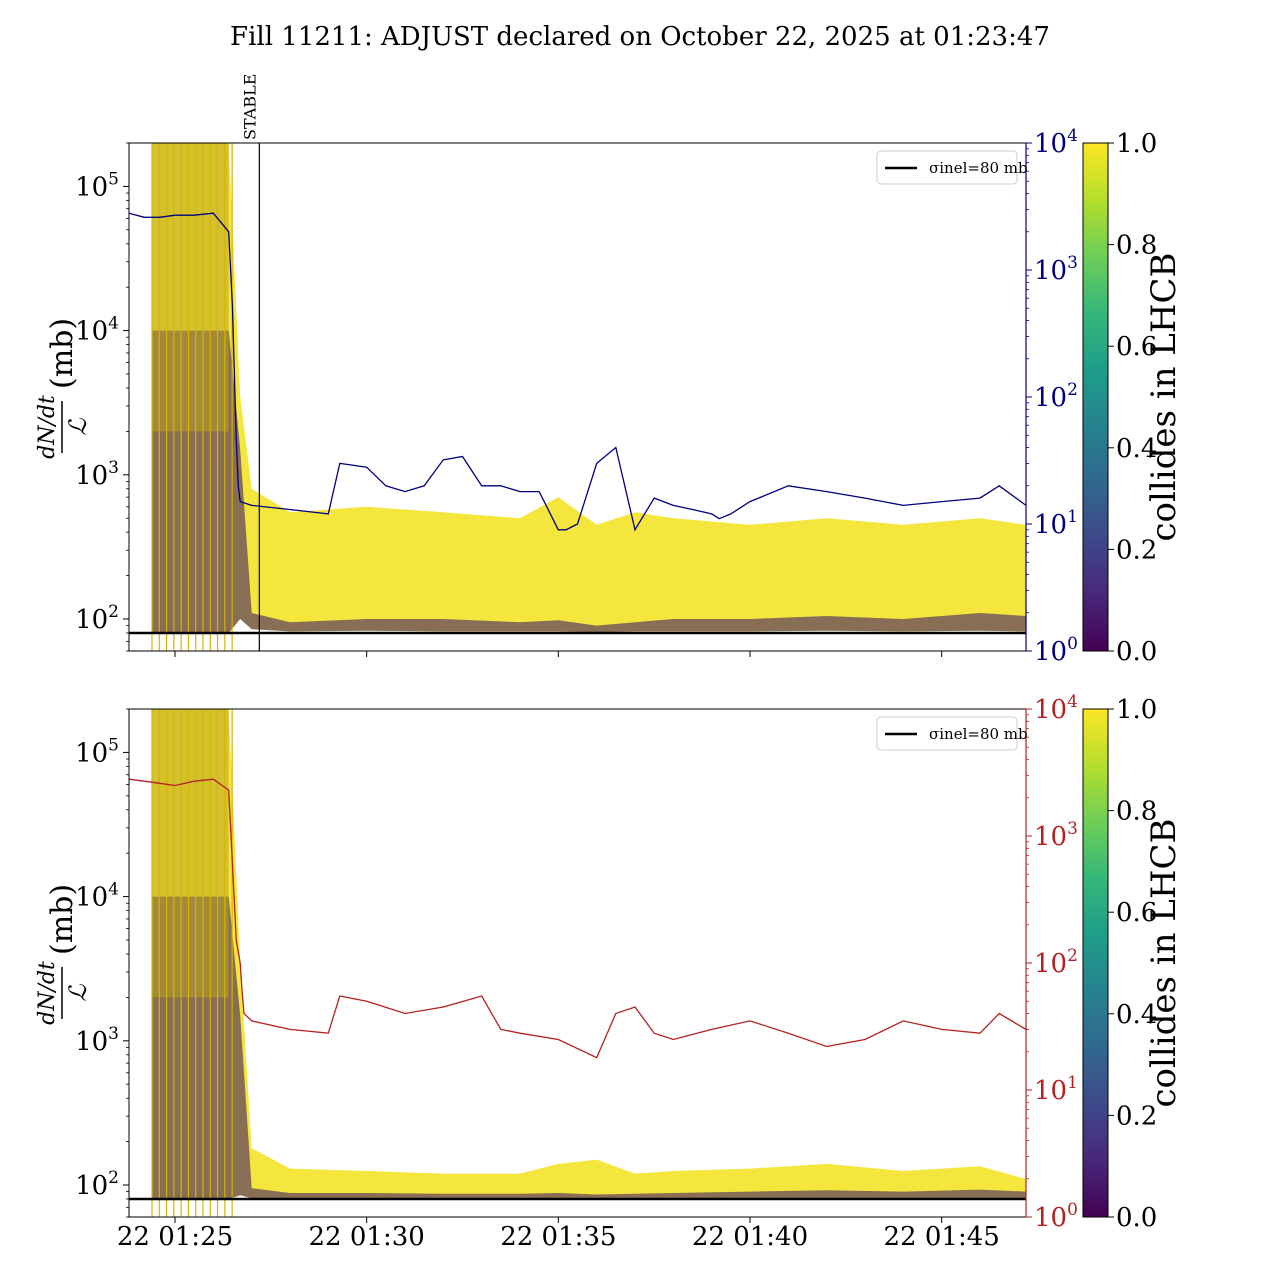 This screenshot has height=1280, width=1280. Describe the element at coordinates (1133, 398) in the screenshot. I see `top-colorbar: 0.0 0.2 0.4 0.6 0.8 1.0 collides in LHCB` at that location.